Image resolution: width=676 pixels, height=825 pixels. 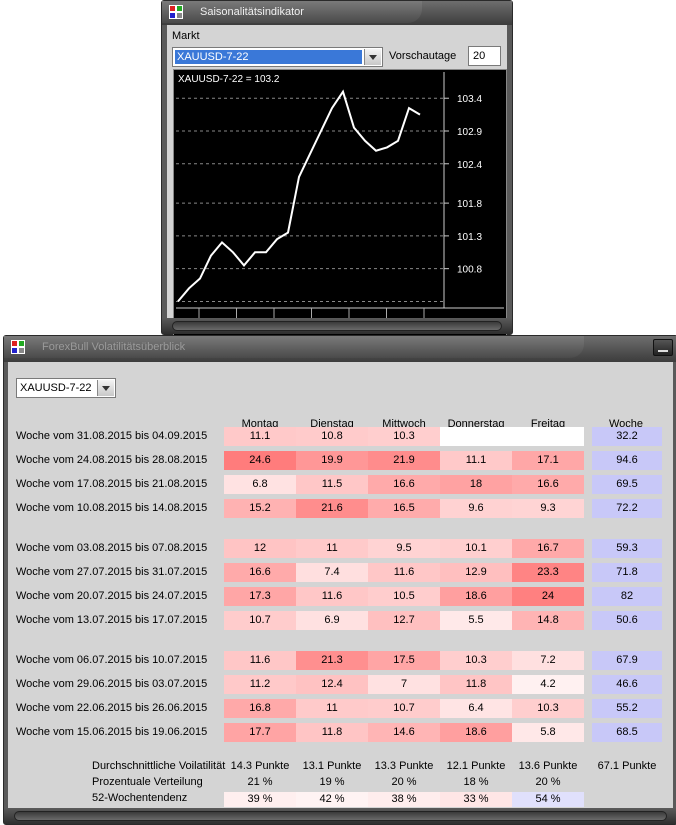 I want to click on y-tick-label: 101.3, so click(x=469, y=237).